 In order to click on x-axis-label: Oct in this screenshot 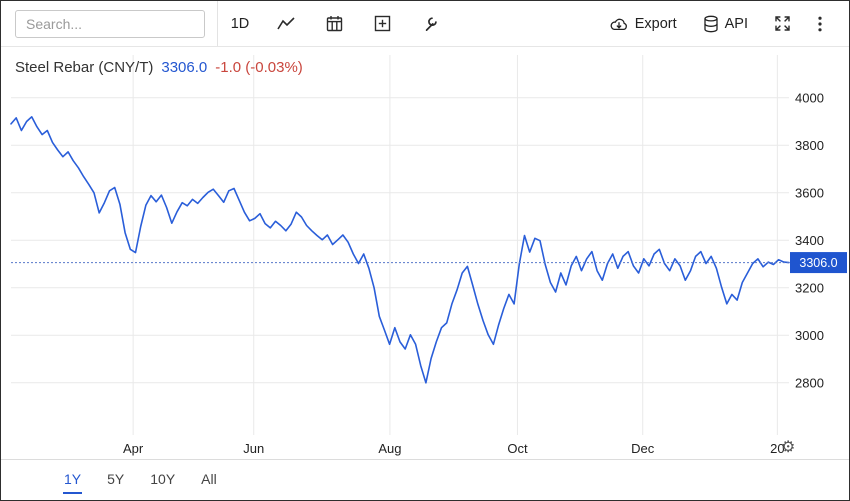, I will do `click(517, 448)`.